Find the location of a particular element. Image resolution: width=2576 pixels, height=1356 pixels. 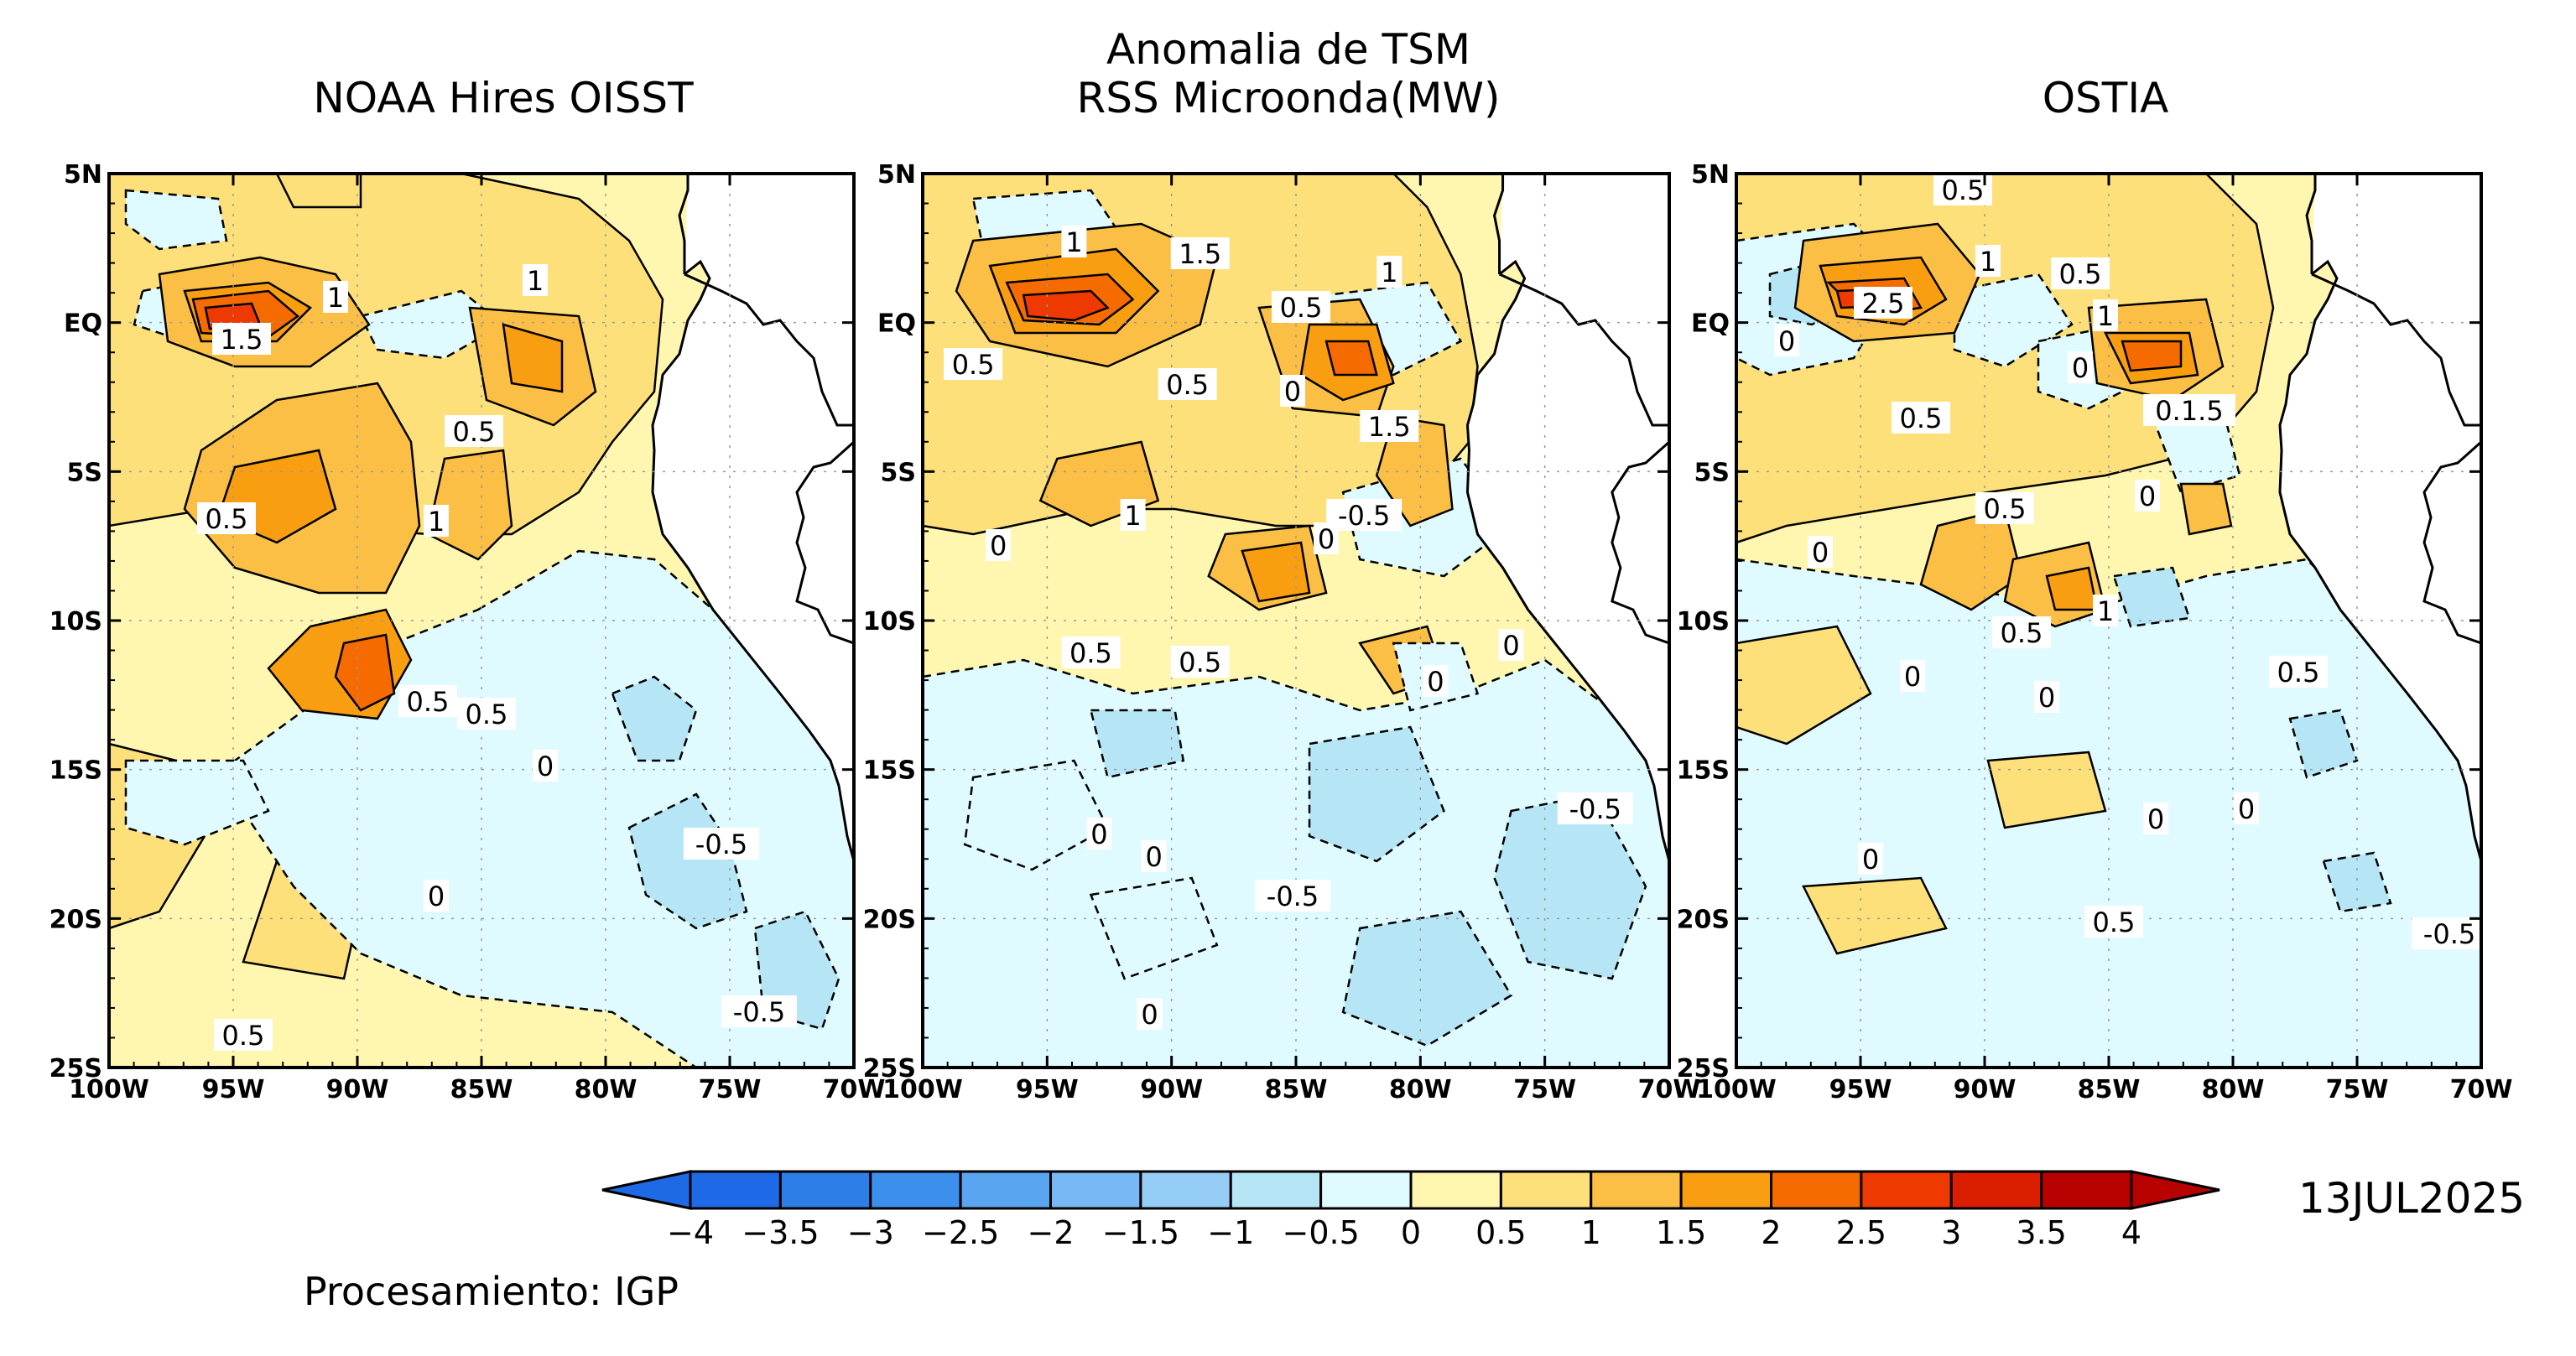

colorbar-label: 4 is located at coordinates (2131, 1232).